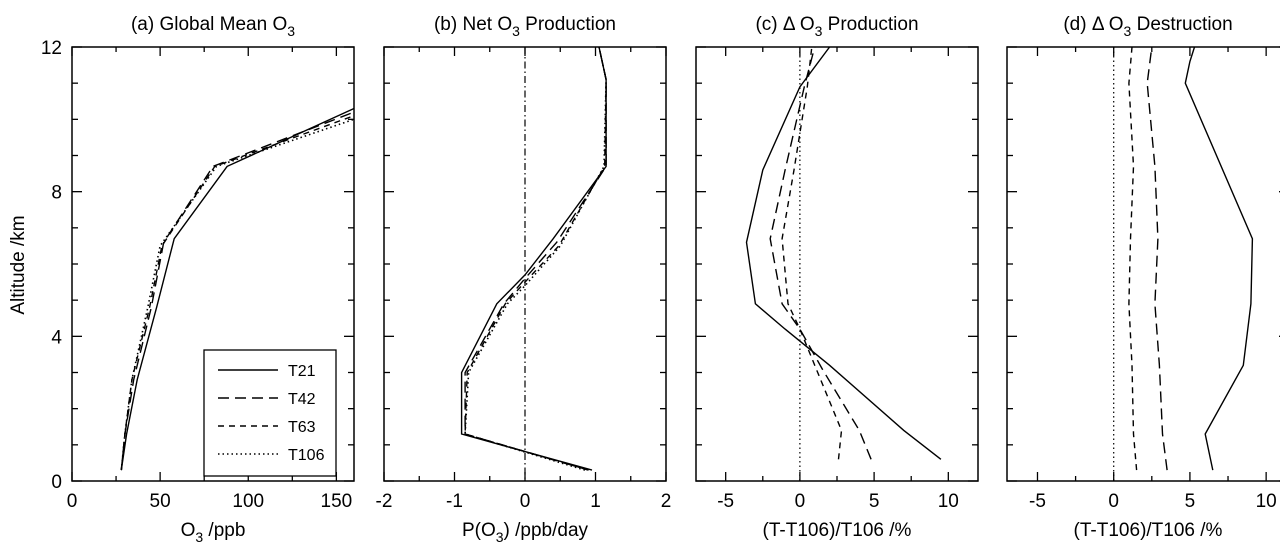 This screenshot has width=1280, height=544. Describe the element at coordinates (784, 24) in the screenshot. I see `panel-title-main: (c) Δ O` at that location.